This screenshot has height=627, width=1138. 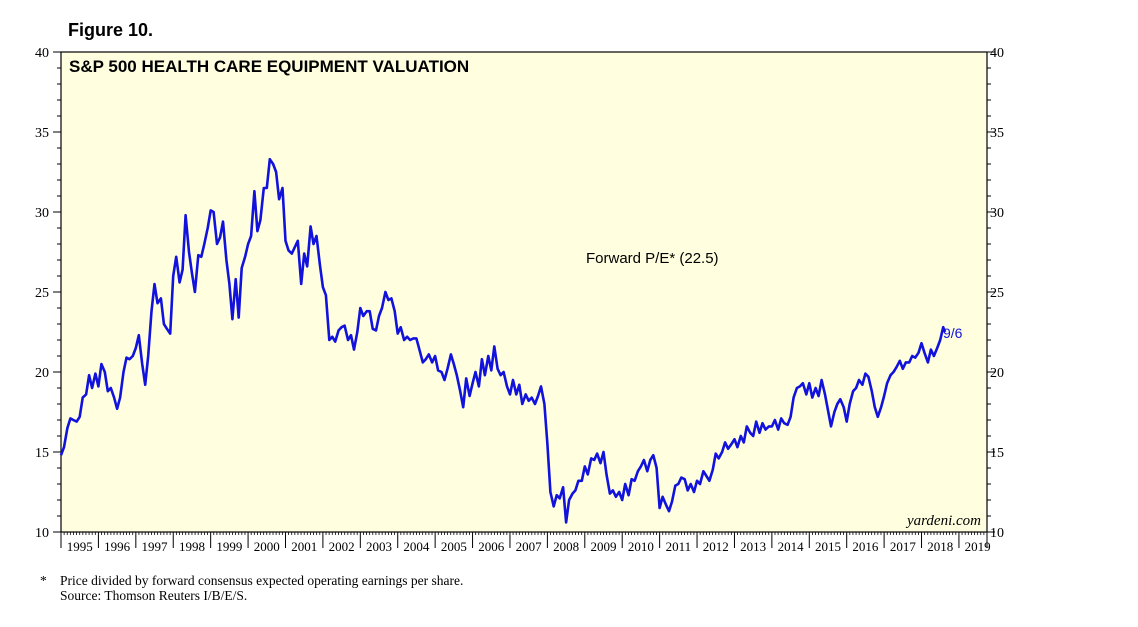 What do you see at coordinates (42, 213) in the screenshot?
I see `y-tick-label-left: 30` at bounding box center [42, 213].